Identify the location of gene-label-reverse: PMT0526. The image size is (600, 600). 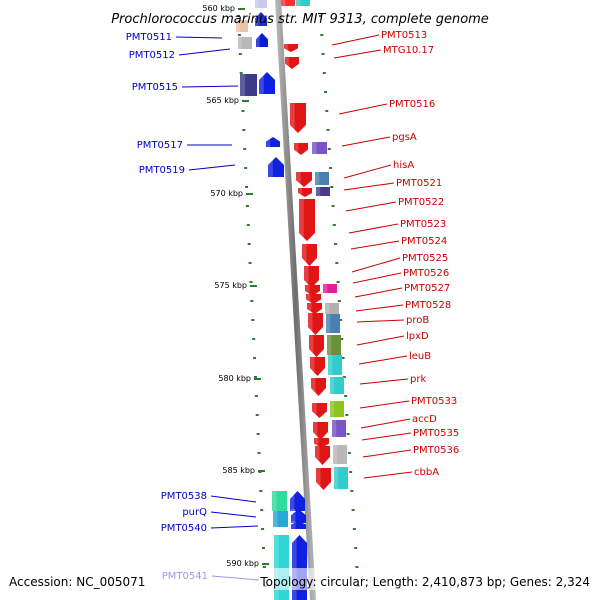
(426, 273).